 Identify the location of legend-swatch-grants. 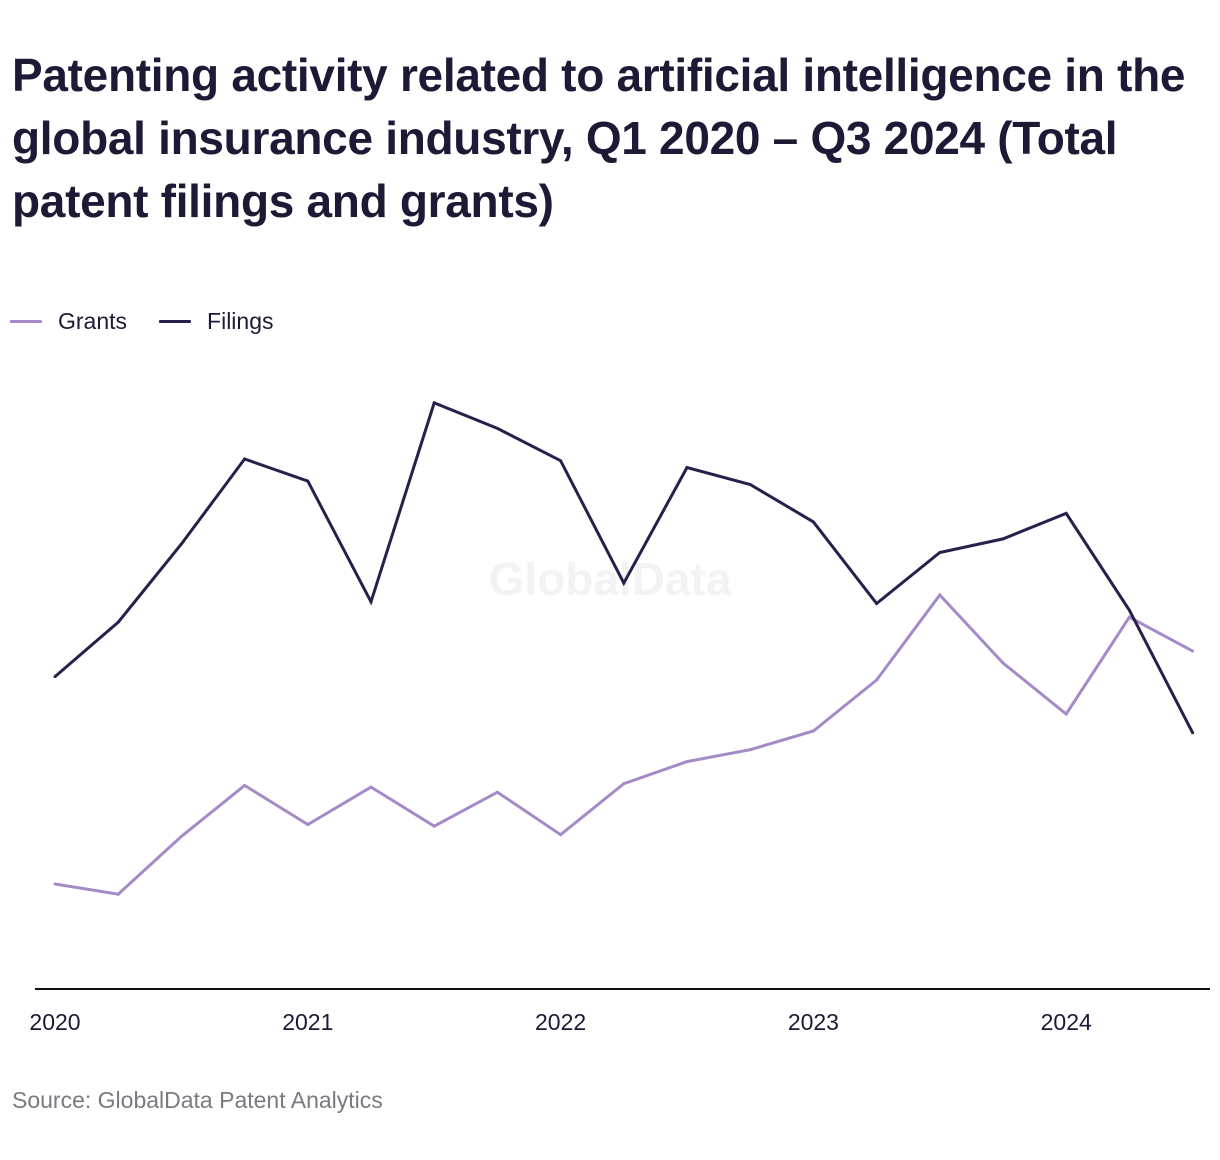
(26, 321).